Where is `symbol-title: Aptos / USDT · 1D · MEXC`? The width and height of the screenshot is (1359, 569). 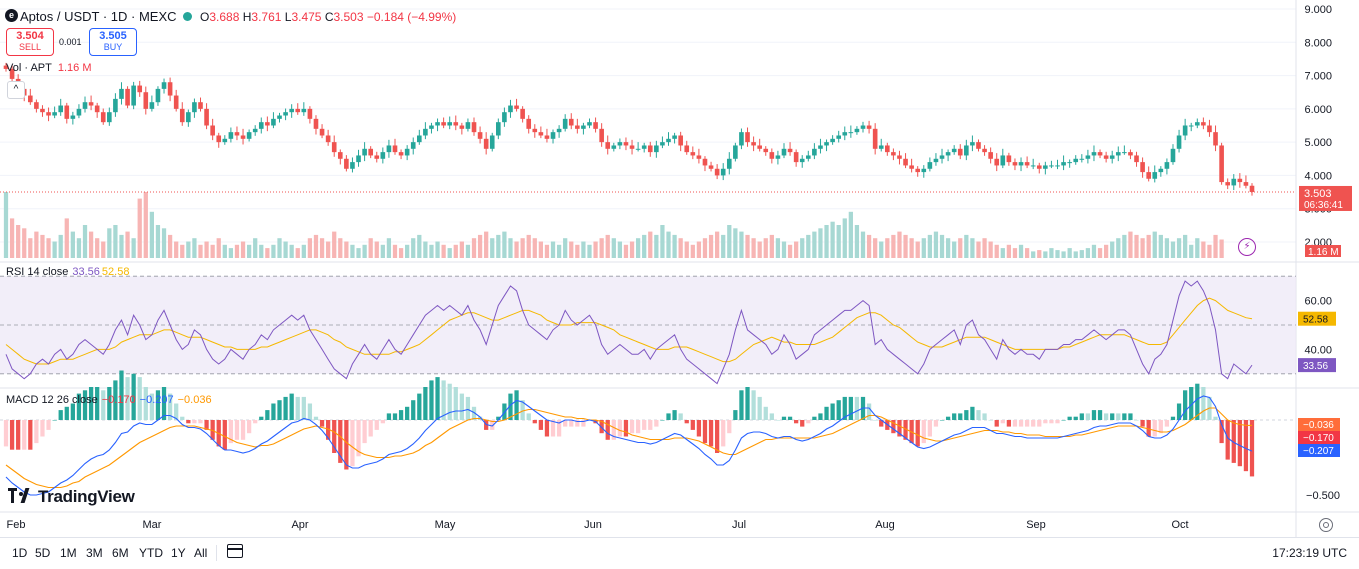 symbol-title: Aptos / USDT · 1D · MEXC is located at coordinates (98, 16).